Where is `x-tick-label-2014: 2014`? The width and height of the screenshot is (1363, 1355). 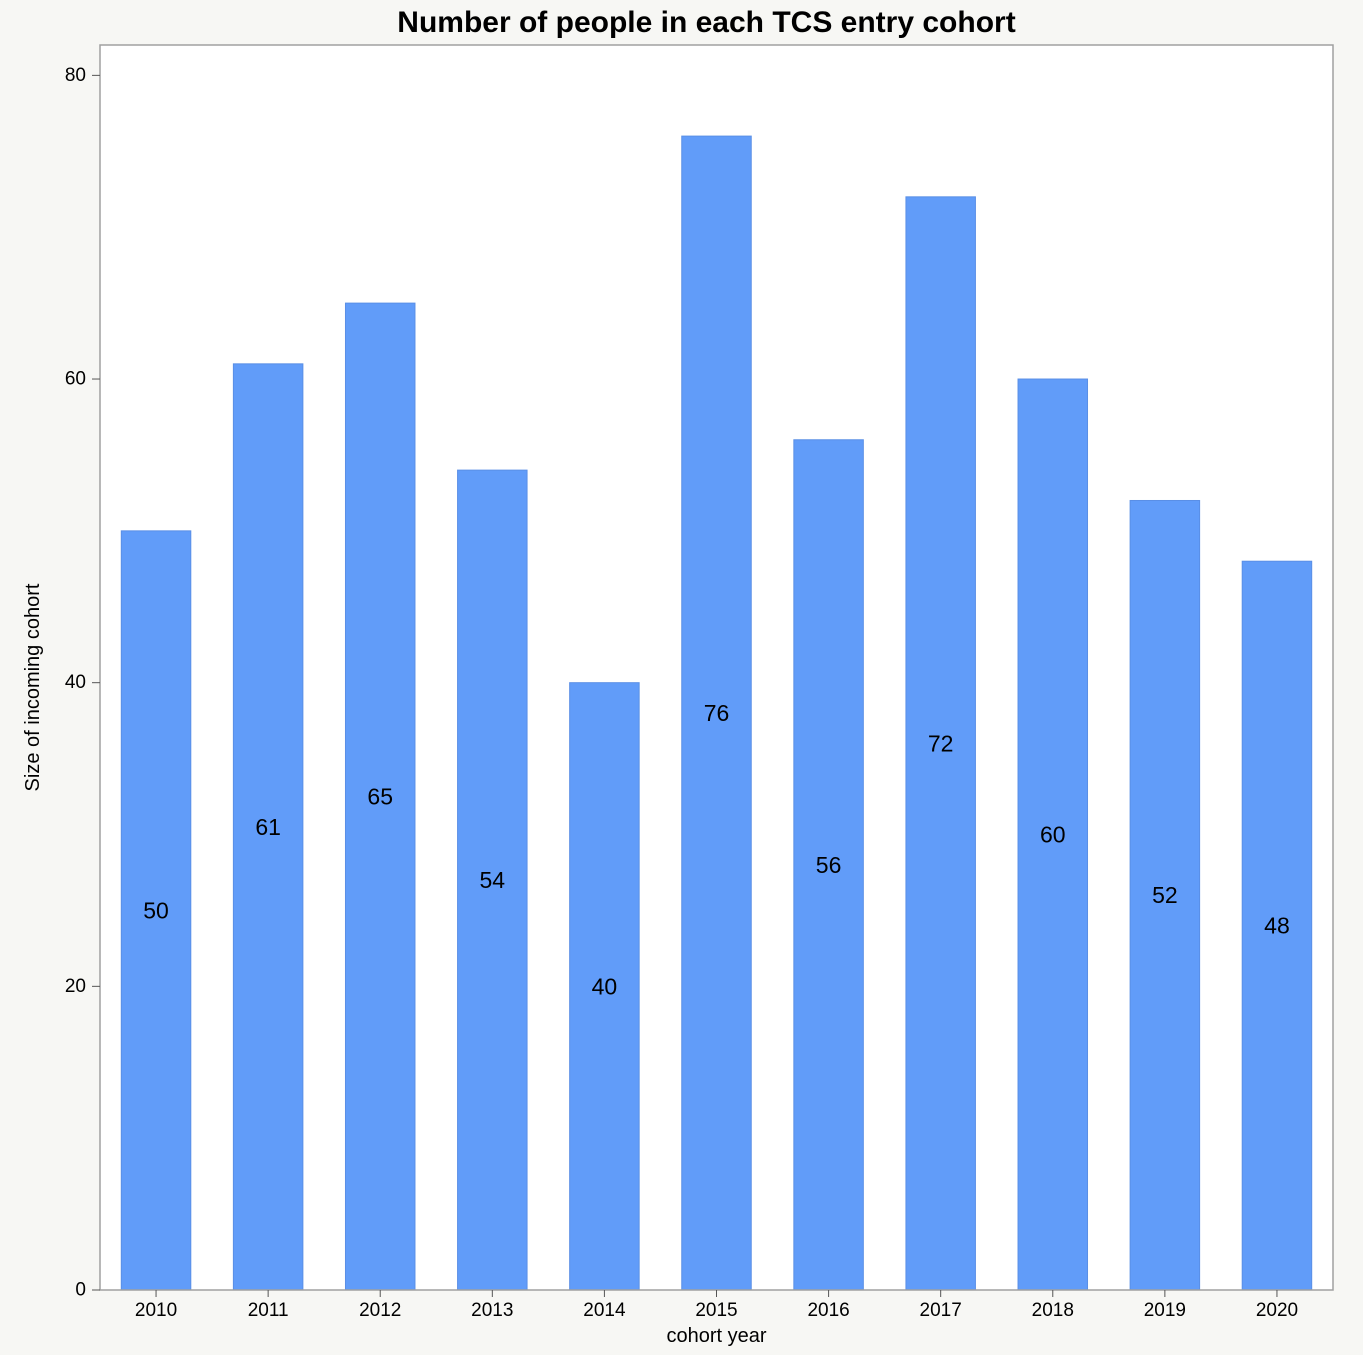 x-tick-label-2014: 2014 is located at coordinates (604, 1310).